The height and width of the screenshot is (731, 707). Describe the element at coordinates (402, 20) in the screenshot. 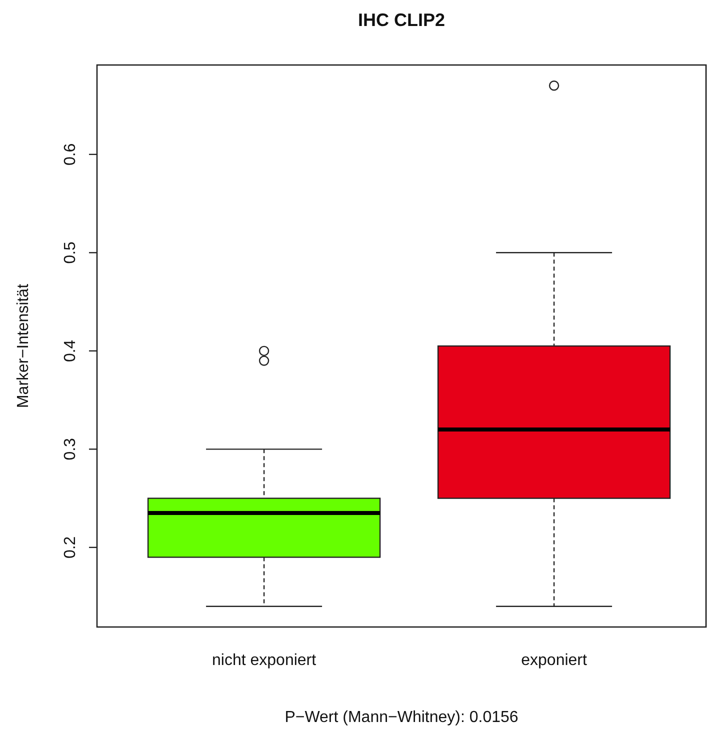

I see `chart-title: IHC CLIP2` at that location.